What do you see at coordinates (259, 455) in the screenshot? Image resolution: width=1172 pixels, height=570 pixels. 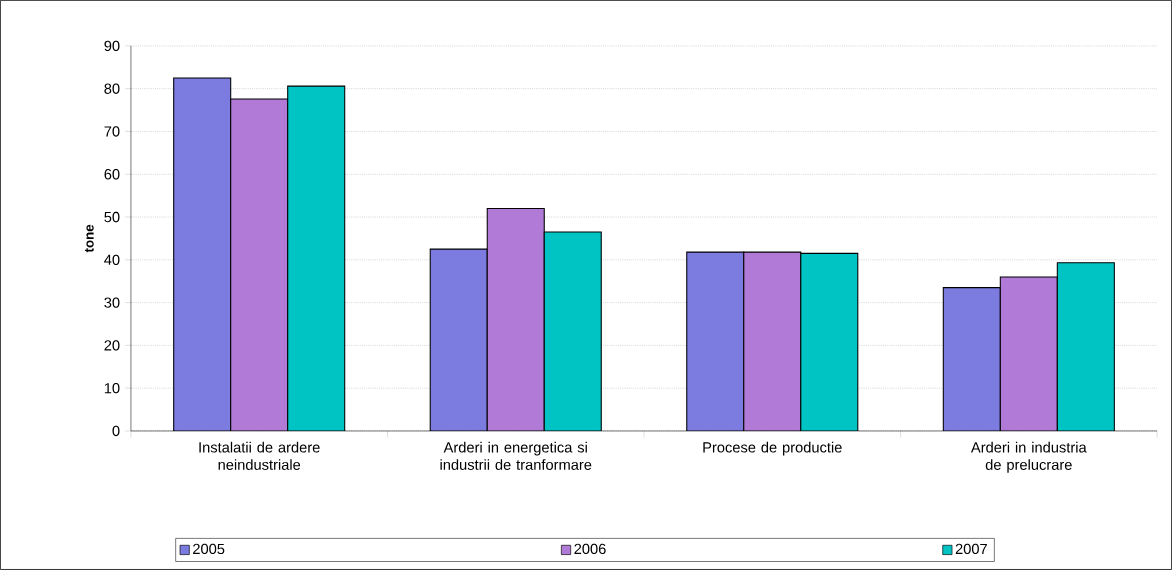 I see `x-tick-label: Instalatii de ardere neindustriale` at bounding box center [259, 455].